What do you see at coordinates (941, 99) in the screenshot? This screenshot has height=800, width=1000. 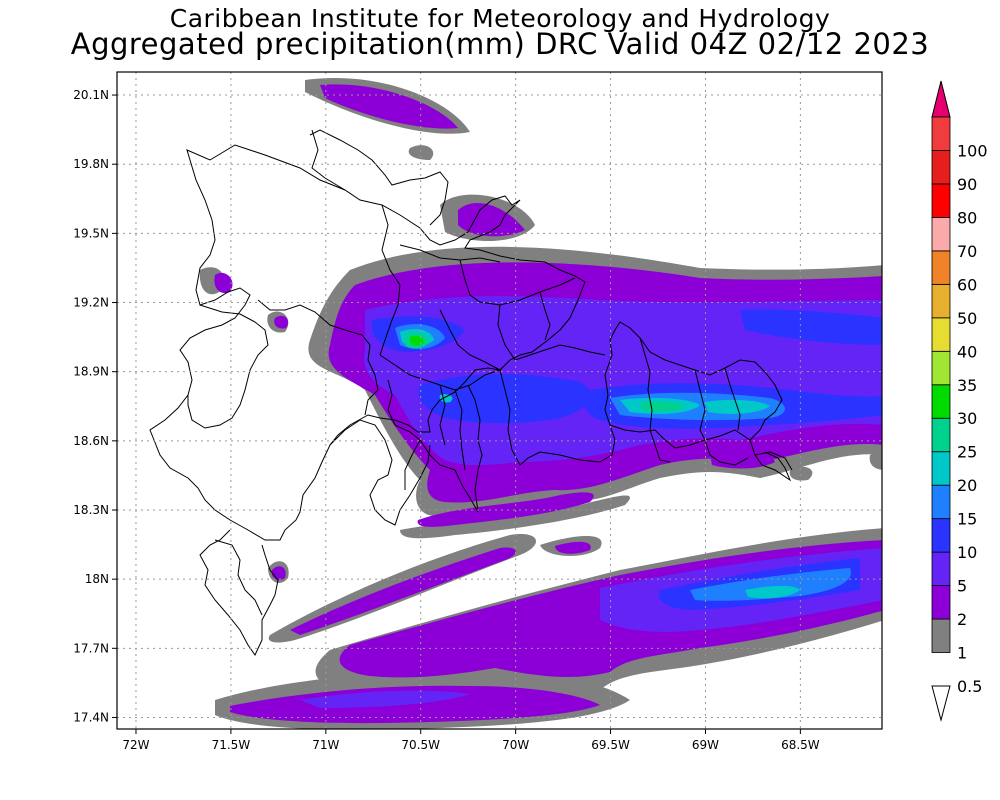 I see `colorbar-top-arrow` at bounding box center [941, 99].